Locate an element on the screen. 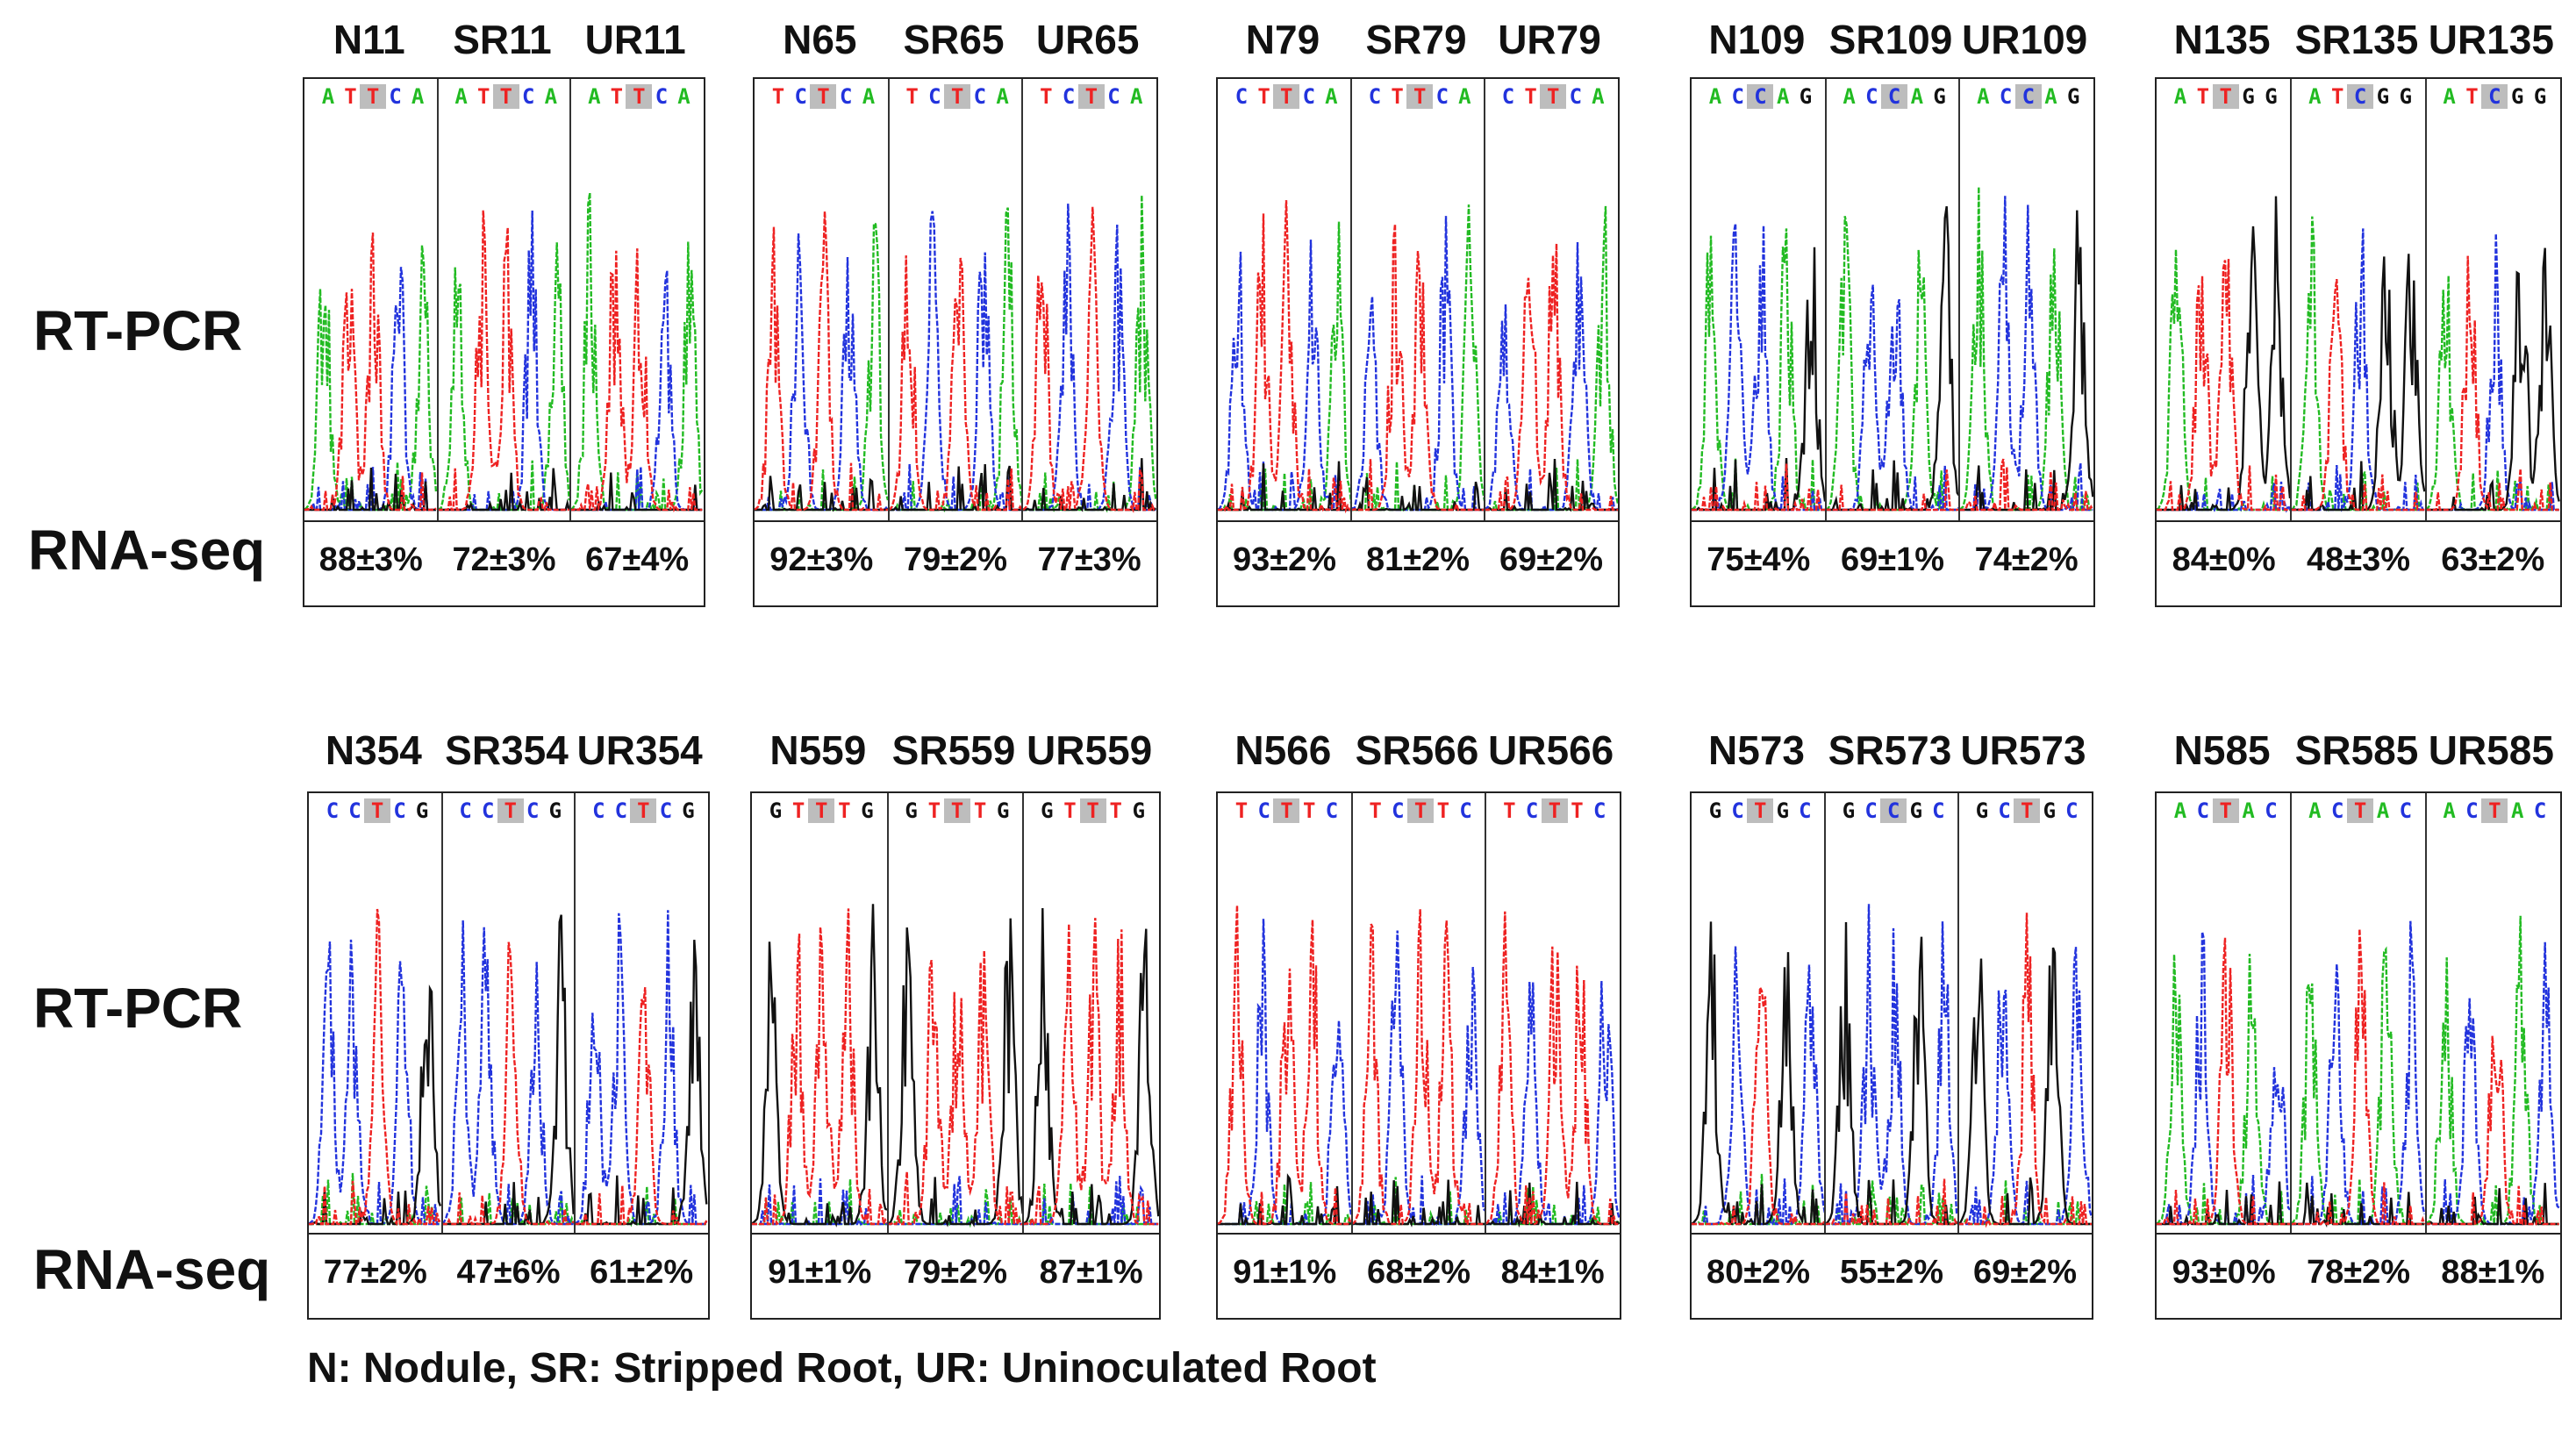 Image resolution: width=2576 pixels, height=1446 pixels. rna-seq-box: 93±2% 81±2% 69±2% is located at coordinates (1418, 563).